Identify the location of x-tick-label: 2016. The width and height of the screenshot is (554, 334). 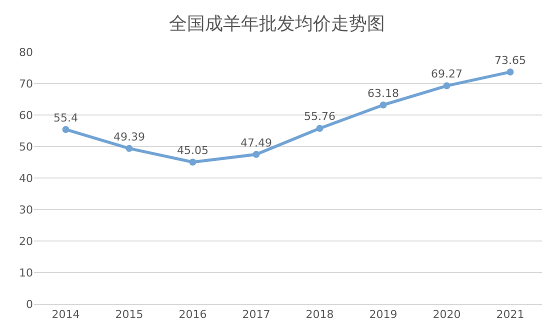
(192, 315).